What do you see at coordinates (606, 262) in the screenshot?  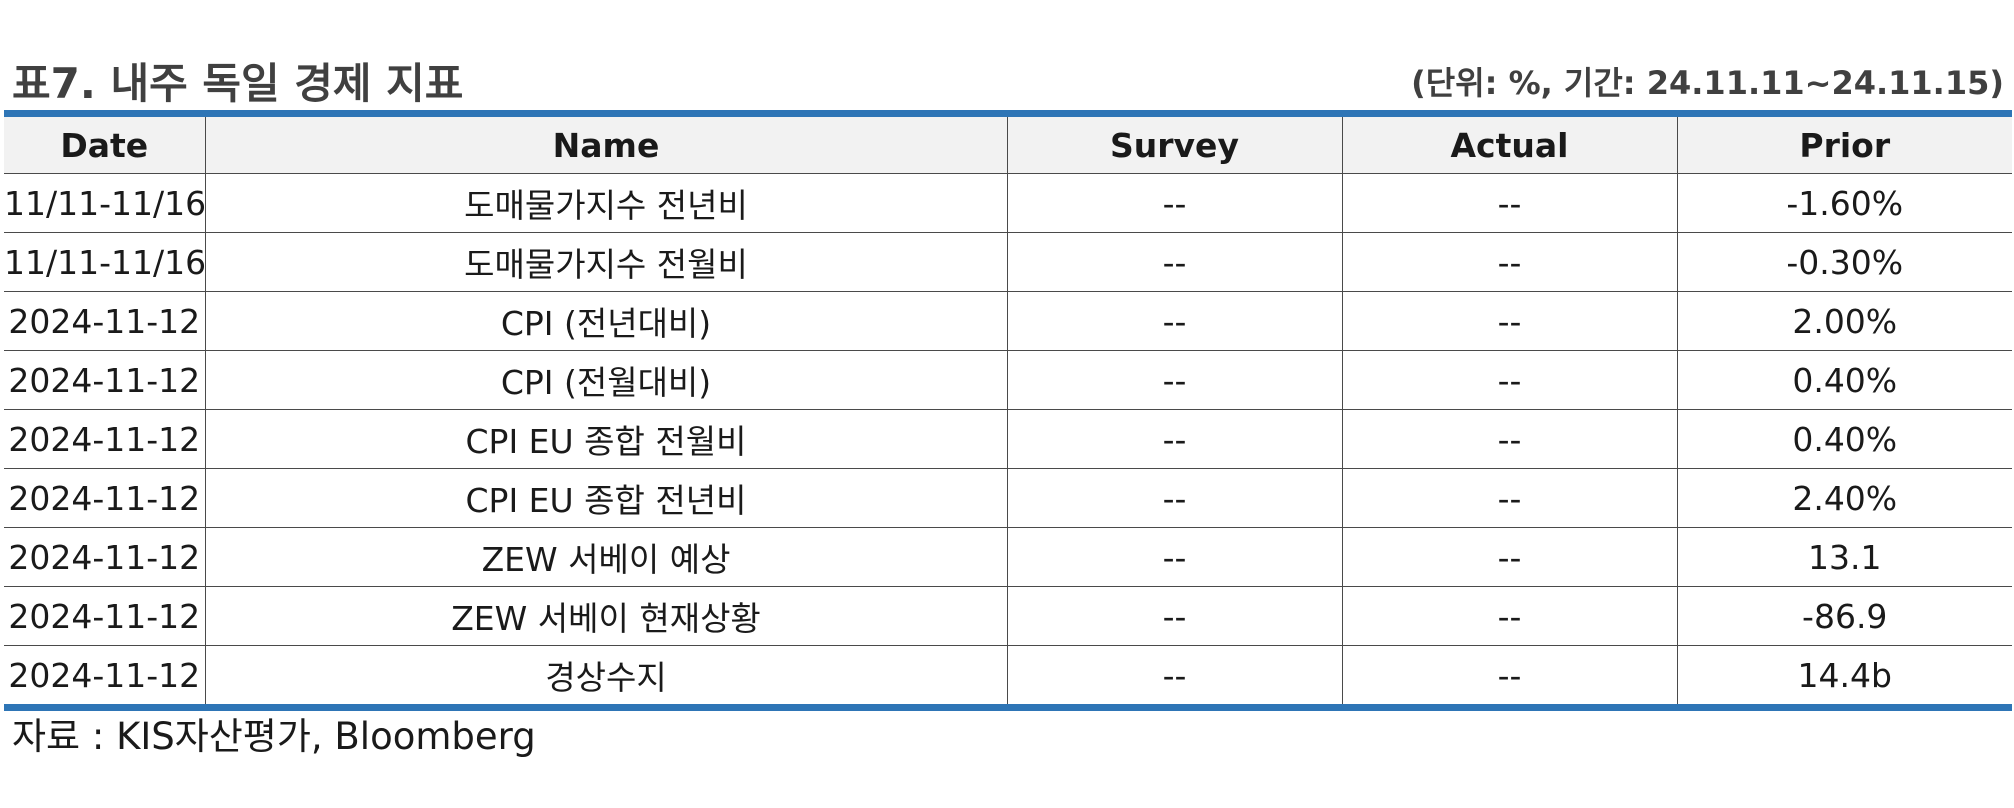 I see `cell-name: 도매물가지수 전월비` at bounding box center [606, 262].